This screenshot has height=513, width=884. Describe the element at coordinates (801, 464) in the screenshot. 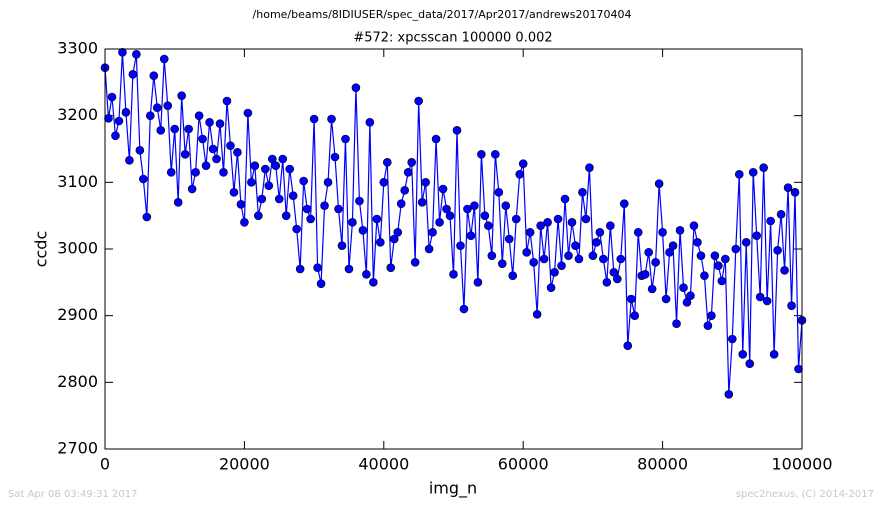

I see `x-tick-label: 100000` at that location.